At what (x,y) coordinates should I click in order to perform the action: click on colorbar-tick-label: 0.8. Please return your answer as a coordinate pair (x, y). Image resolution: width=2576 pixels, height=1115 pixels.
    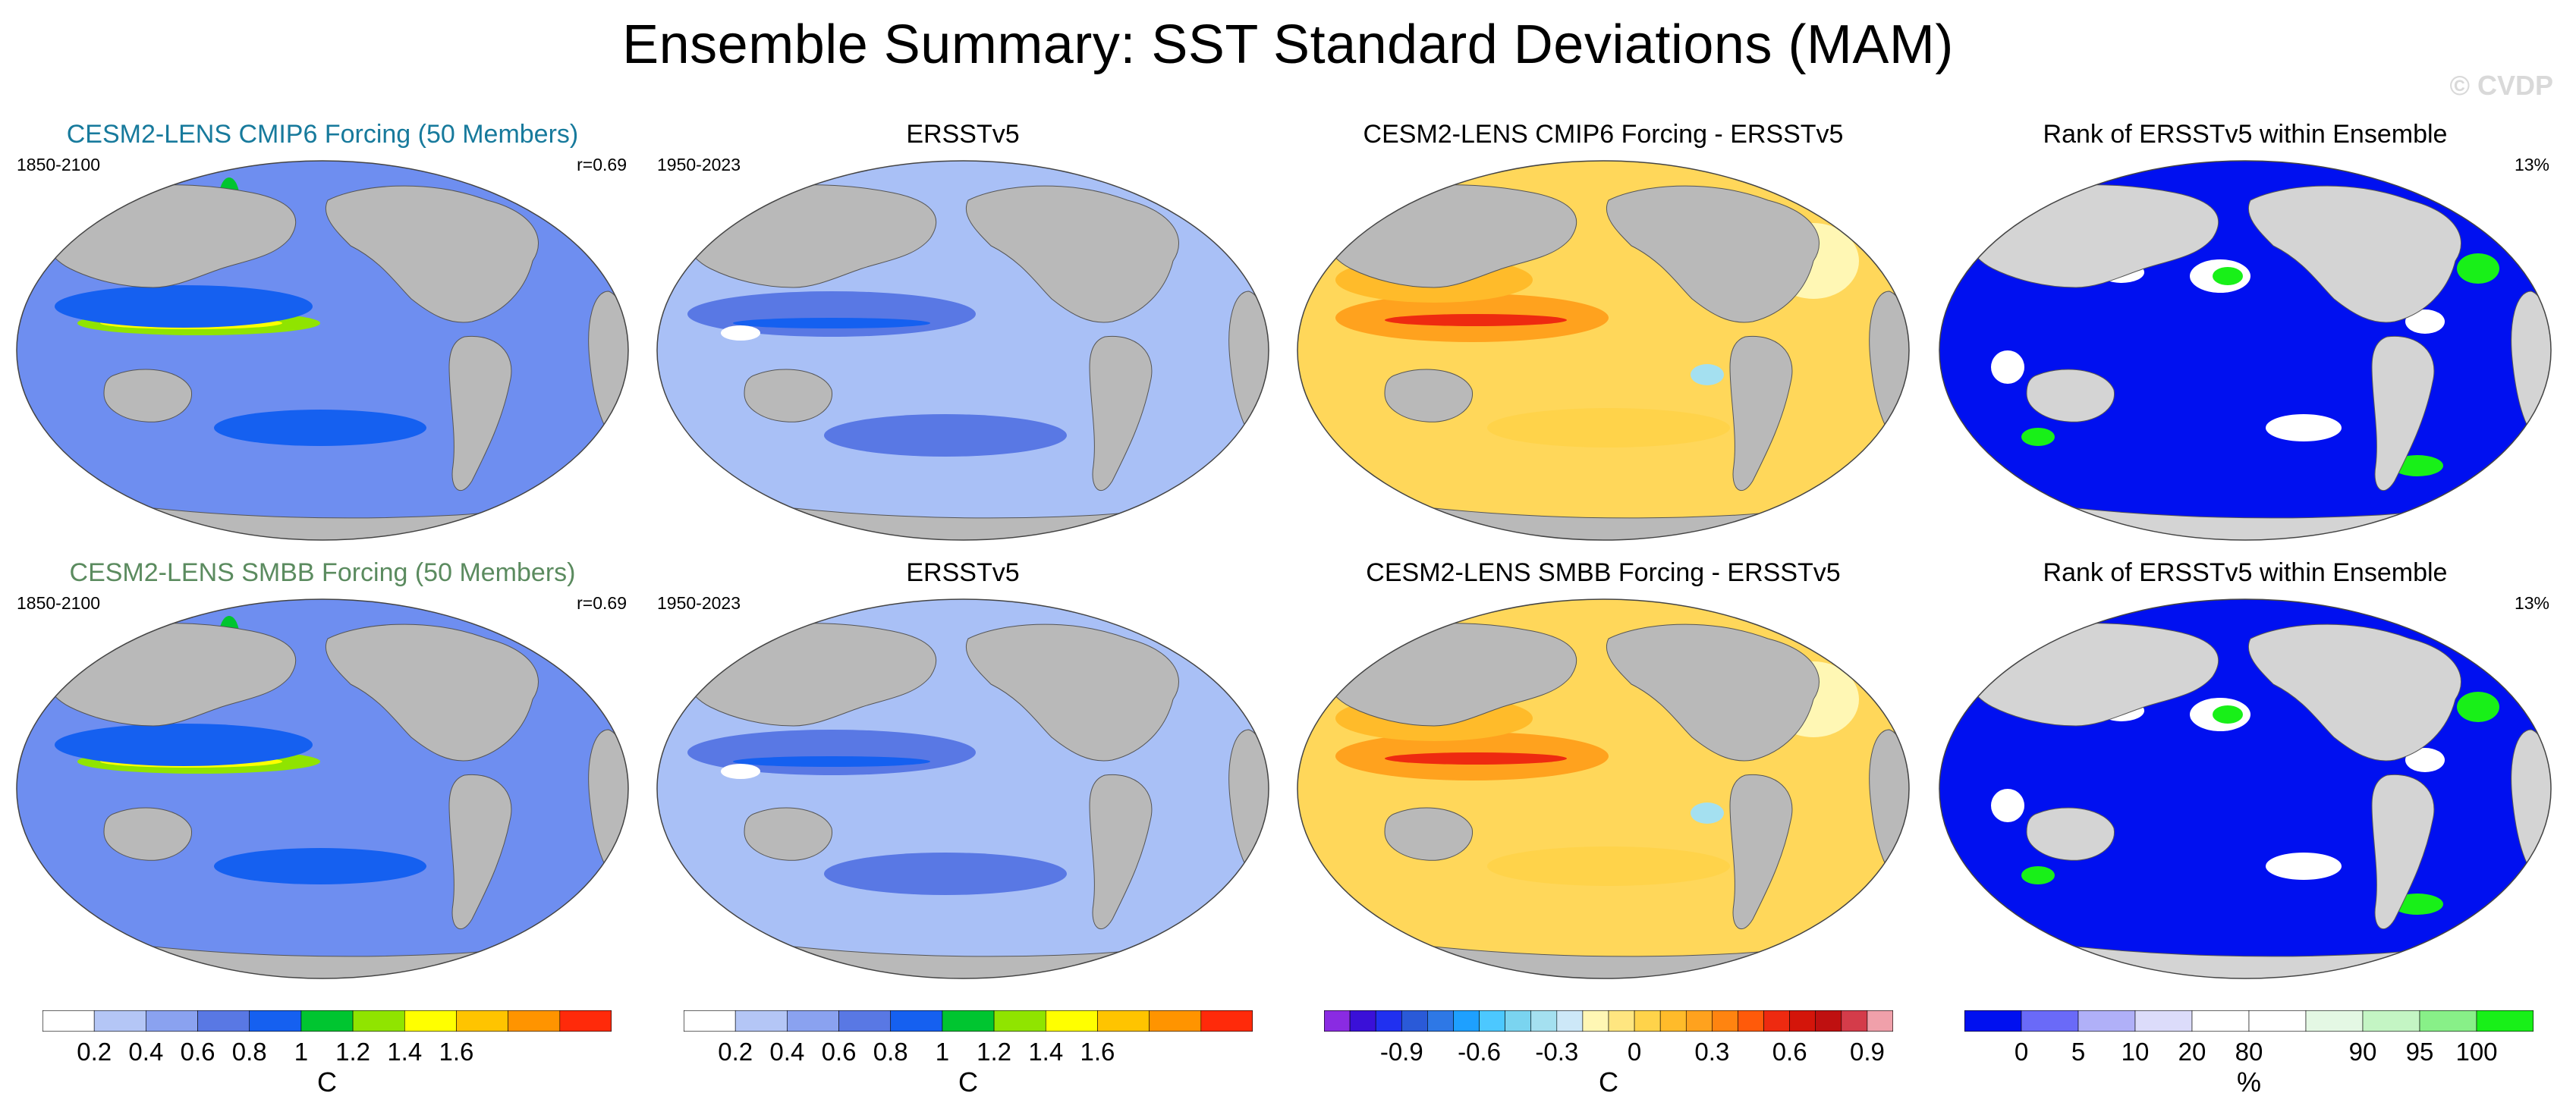
    Looking at the image, I should click on (890, 1052).